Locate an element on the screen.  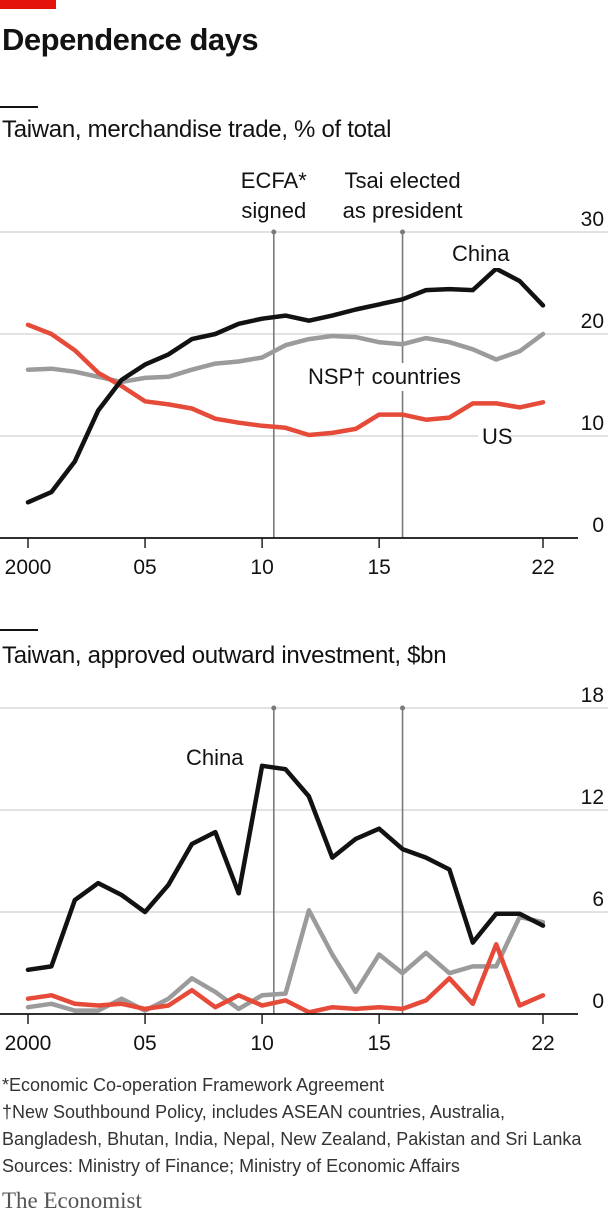
economist-logo: The Economist is located at coordinates (72, 1200).